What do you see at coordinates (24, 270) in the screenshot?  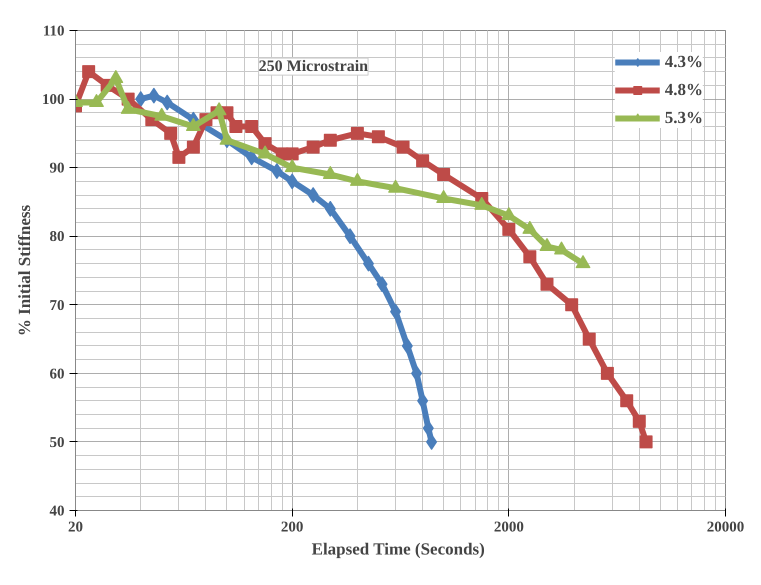 I see `y-axis-title: % Initial Stiffness` at bounding box center [24, 270].